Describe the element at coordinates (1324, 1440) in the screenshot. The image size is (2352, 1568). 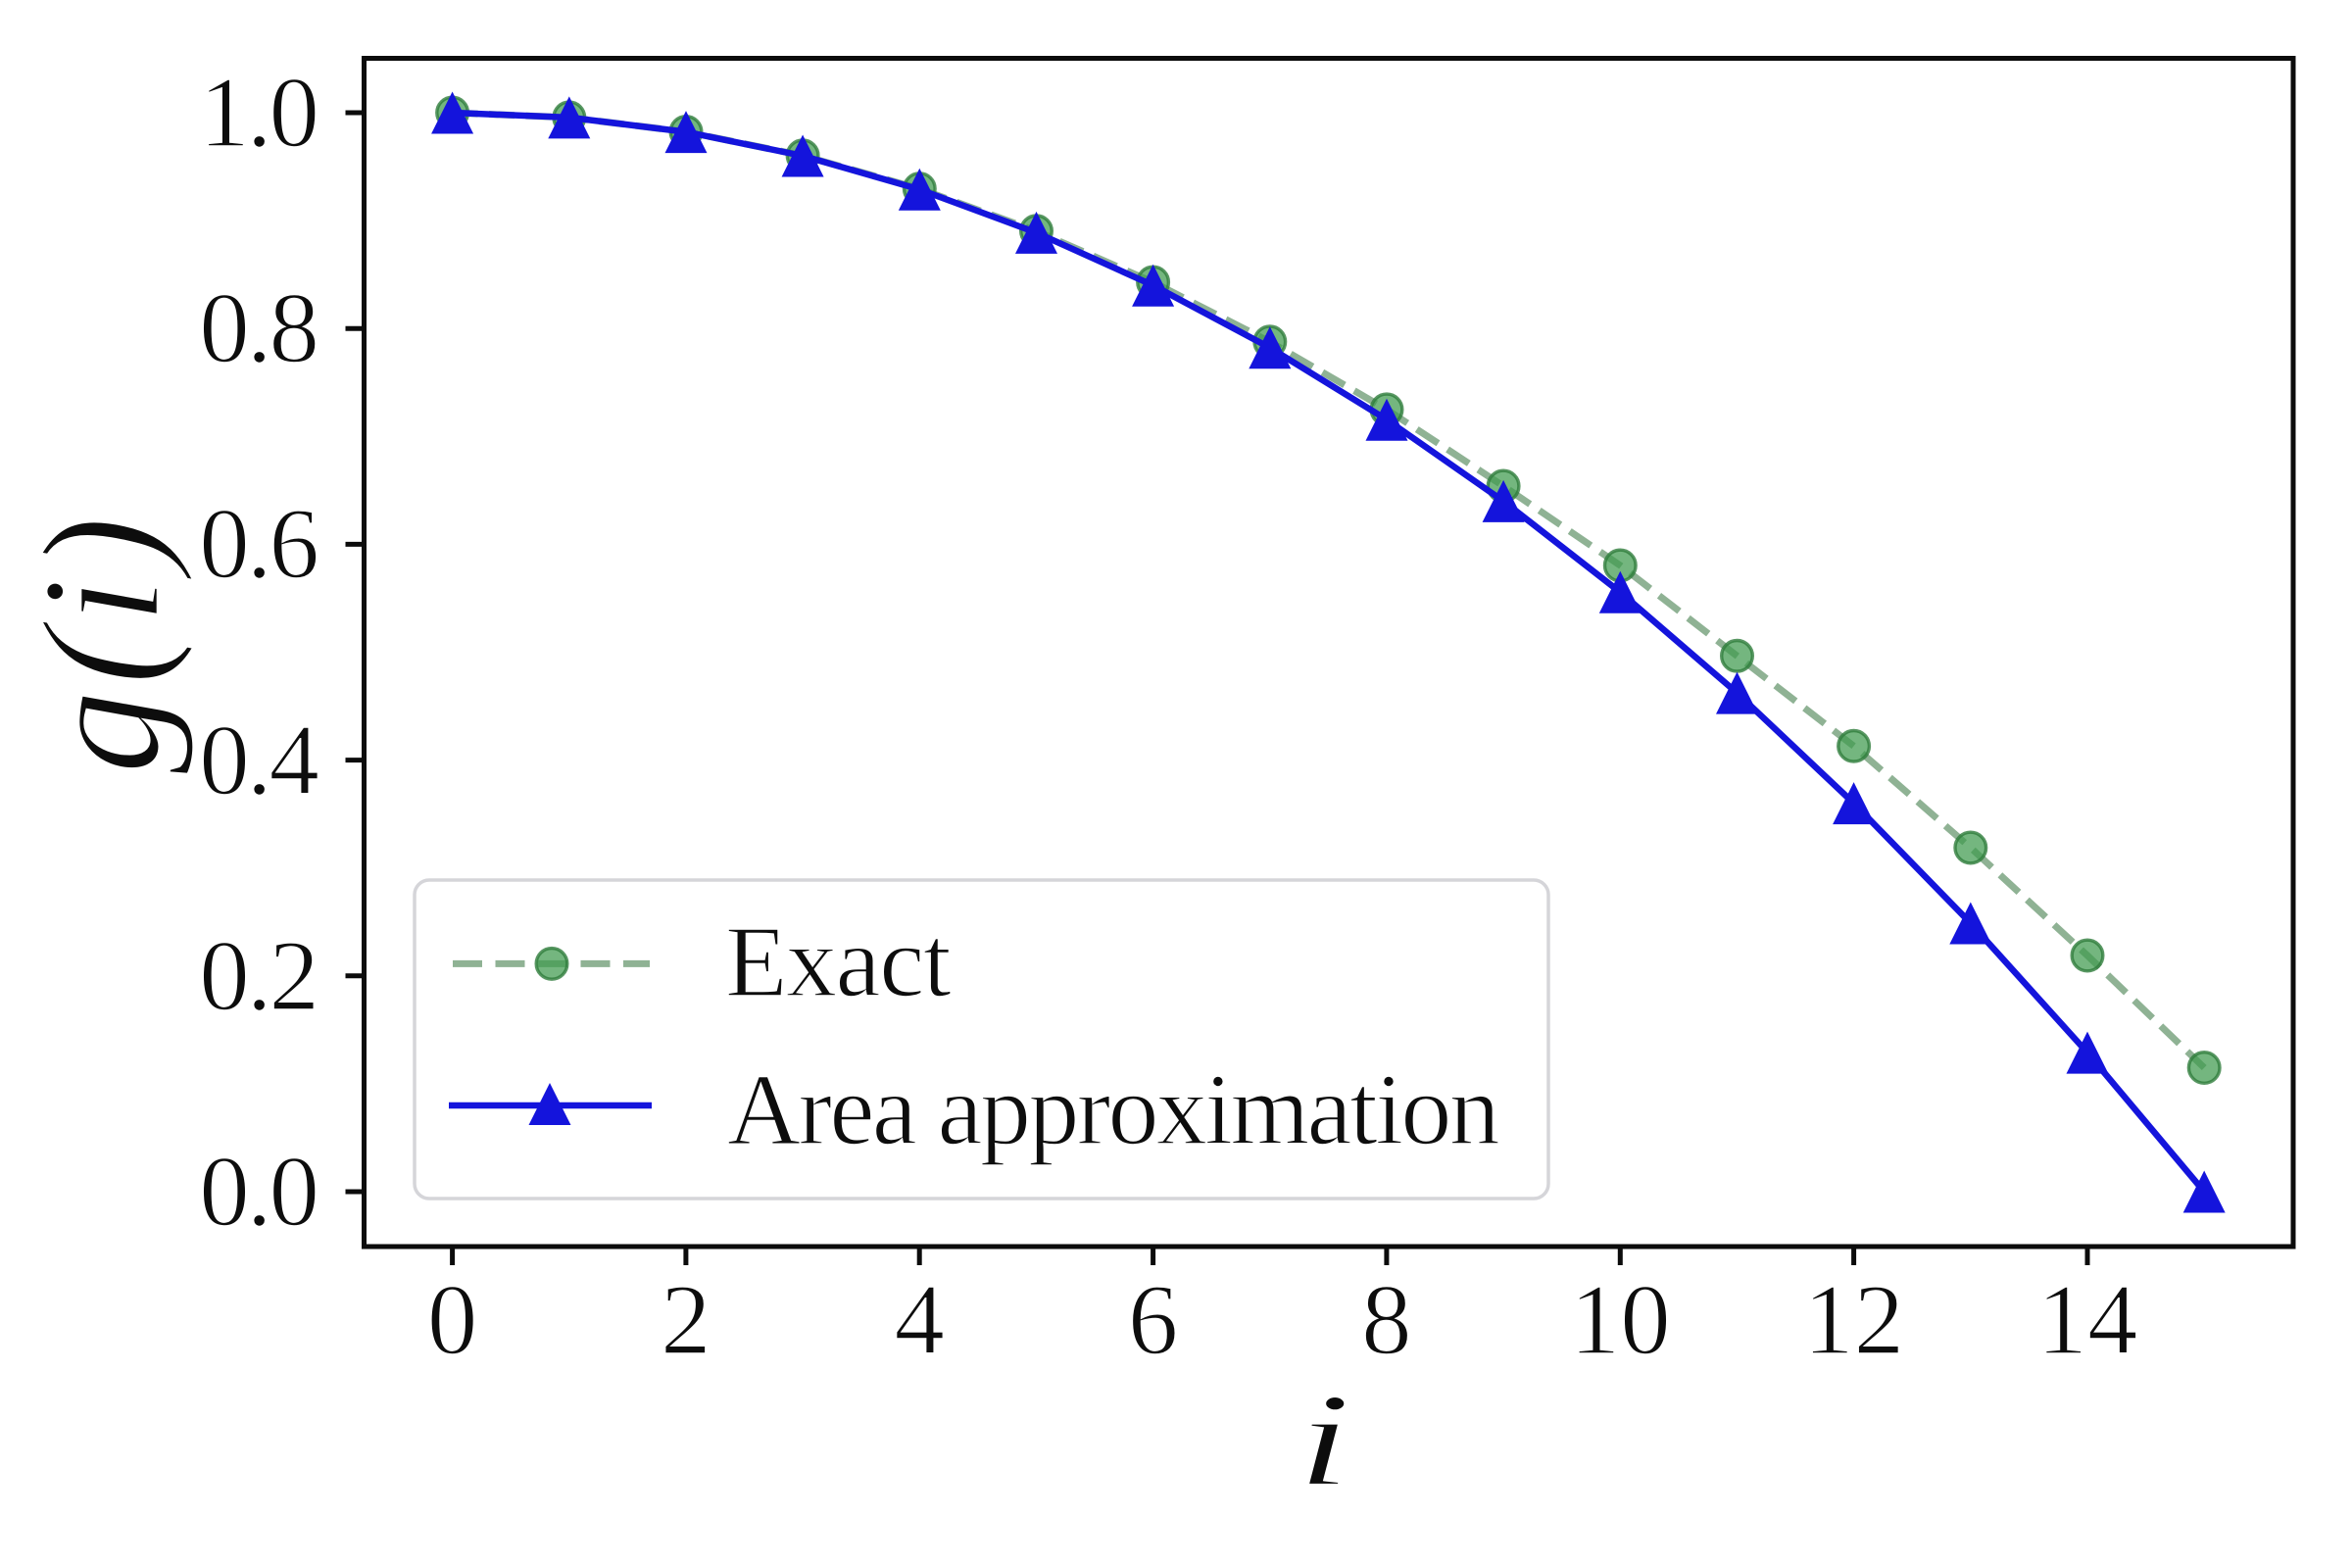
I see `svg-text: i` at that location.